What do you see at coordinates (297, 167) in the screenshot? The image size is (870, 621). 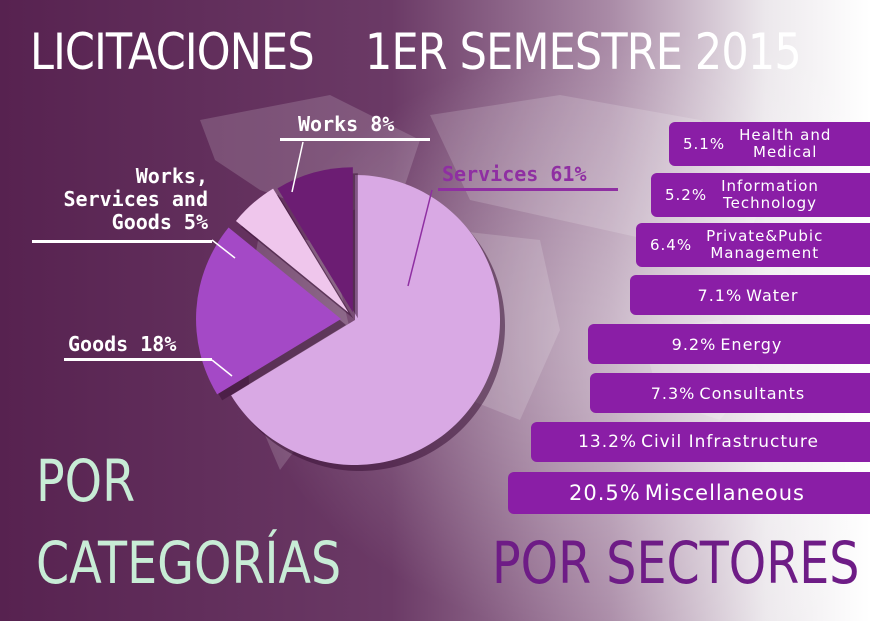 I see `leader-works` at bounding box center [297, 167].